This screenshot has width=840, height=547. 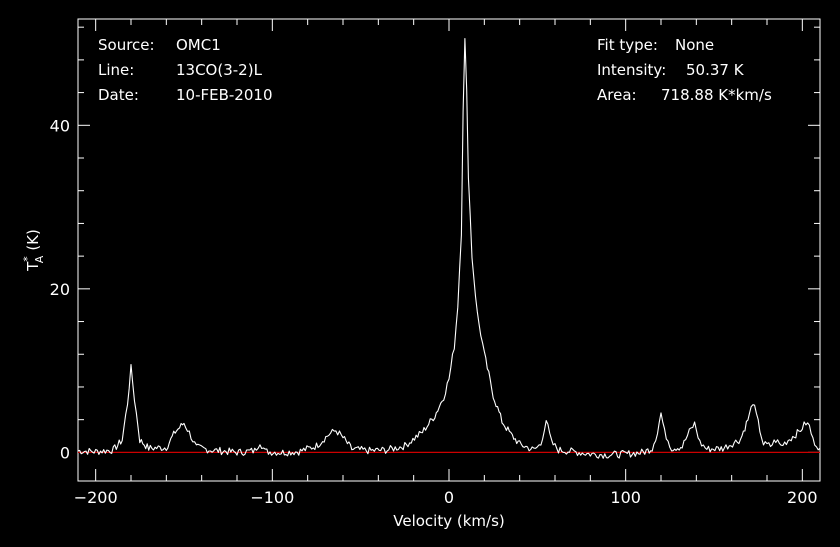 What do you see at coordinates (617, 95) in the screenshot?
I see `area-label: Area:` at bounding box center [617, 95].